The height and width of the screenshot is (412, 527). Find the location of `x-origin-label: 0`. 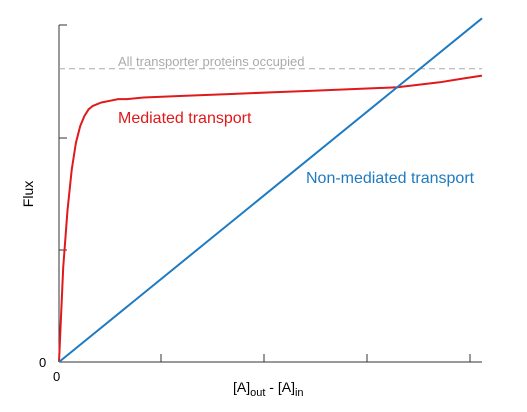

x-origin-label: 0 is located at coordinates (56, 376).